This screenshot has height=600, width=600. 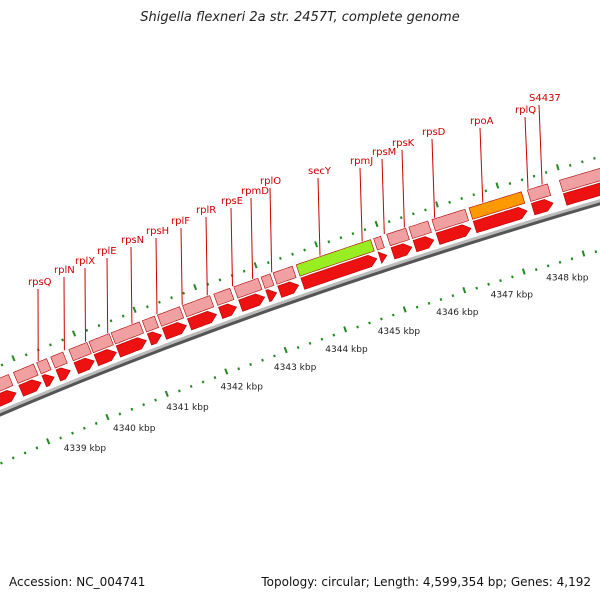 What do you see at coordinates (85, 449) in the screenshot?
I see `scale-label-kbp: 4339 kbp` at bounding box center [85, 449].